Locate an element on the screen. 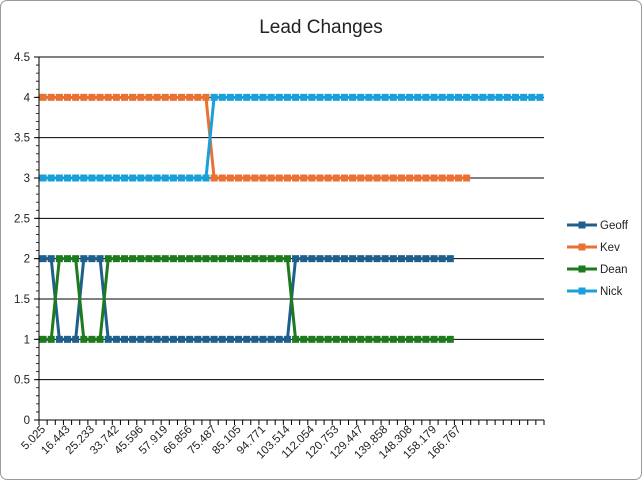 Image resolution: width=642 pixels, height=480 pixels. y-tick-label: 4.5 is located at coordinates (22, 58).